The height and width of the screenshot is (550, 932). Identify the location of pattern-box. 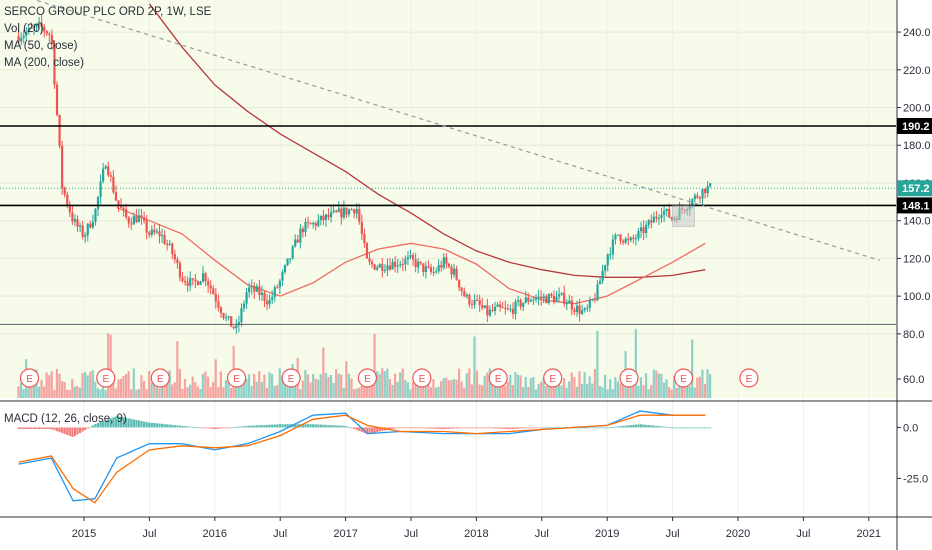
(683, 216).